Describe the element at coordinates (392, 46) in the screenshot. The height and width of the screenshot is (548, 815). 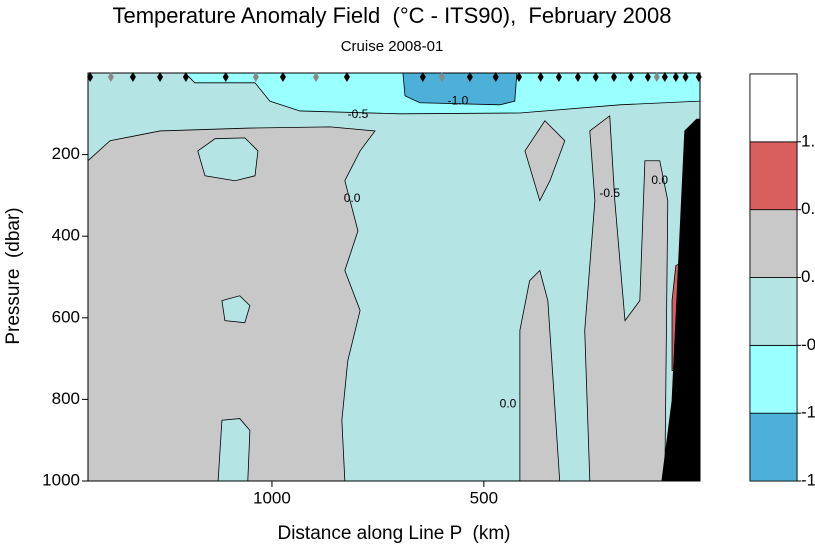
I see `chart-subtitle: Cruise 2008-01` at that location.